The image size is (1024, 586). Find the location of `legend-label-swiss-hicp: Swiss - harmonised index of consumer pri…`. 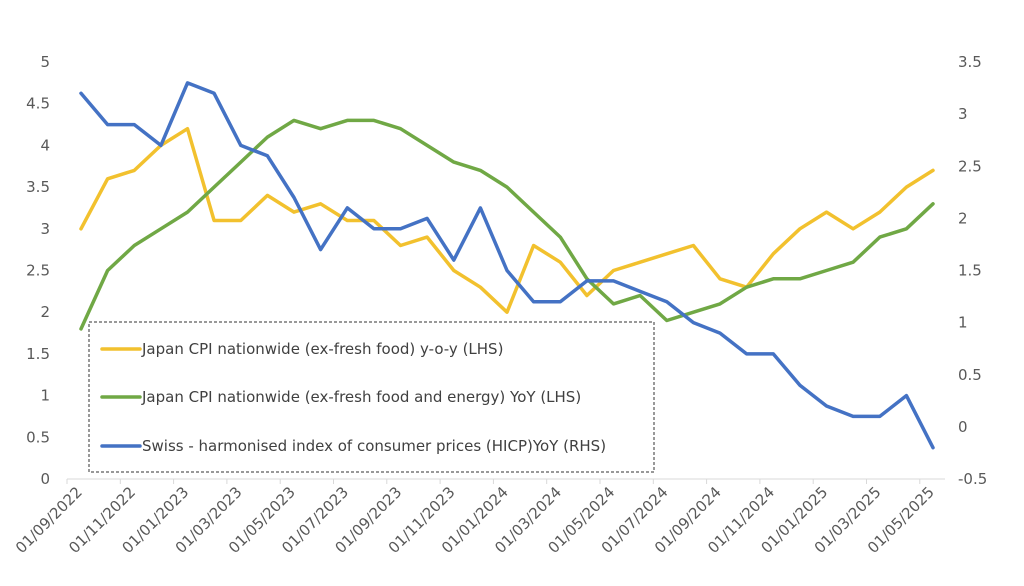

legend-label-swiss-hicp: Swiss - harmonised index of consumer pri… is located at coordinates (374, 446).